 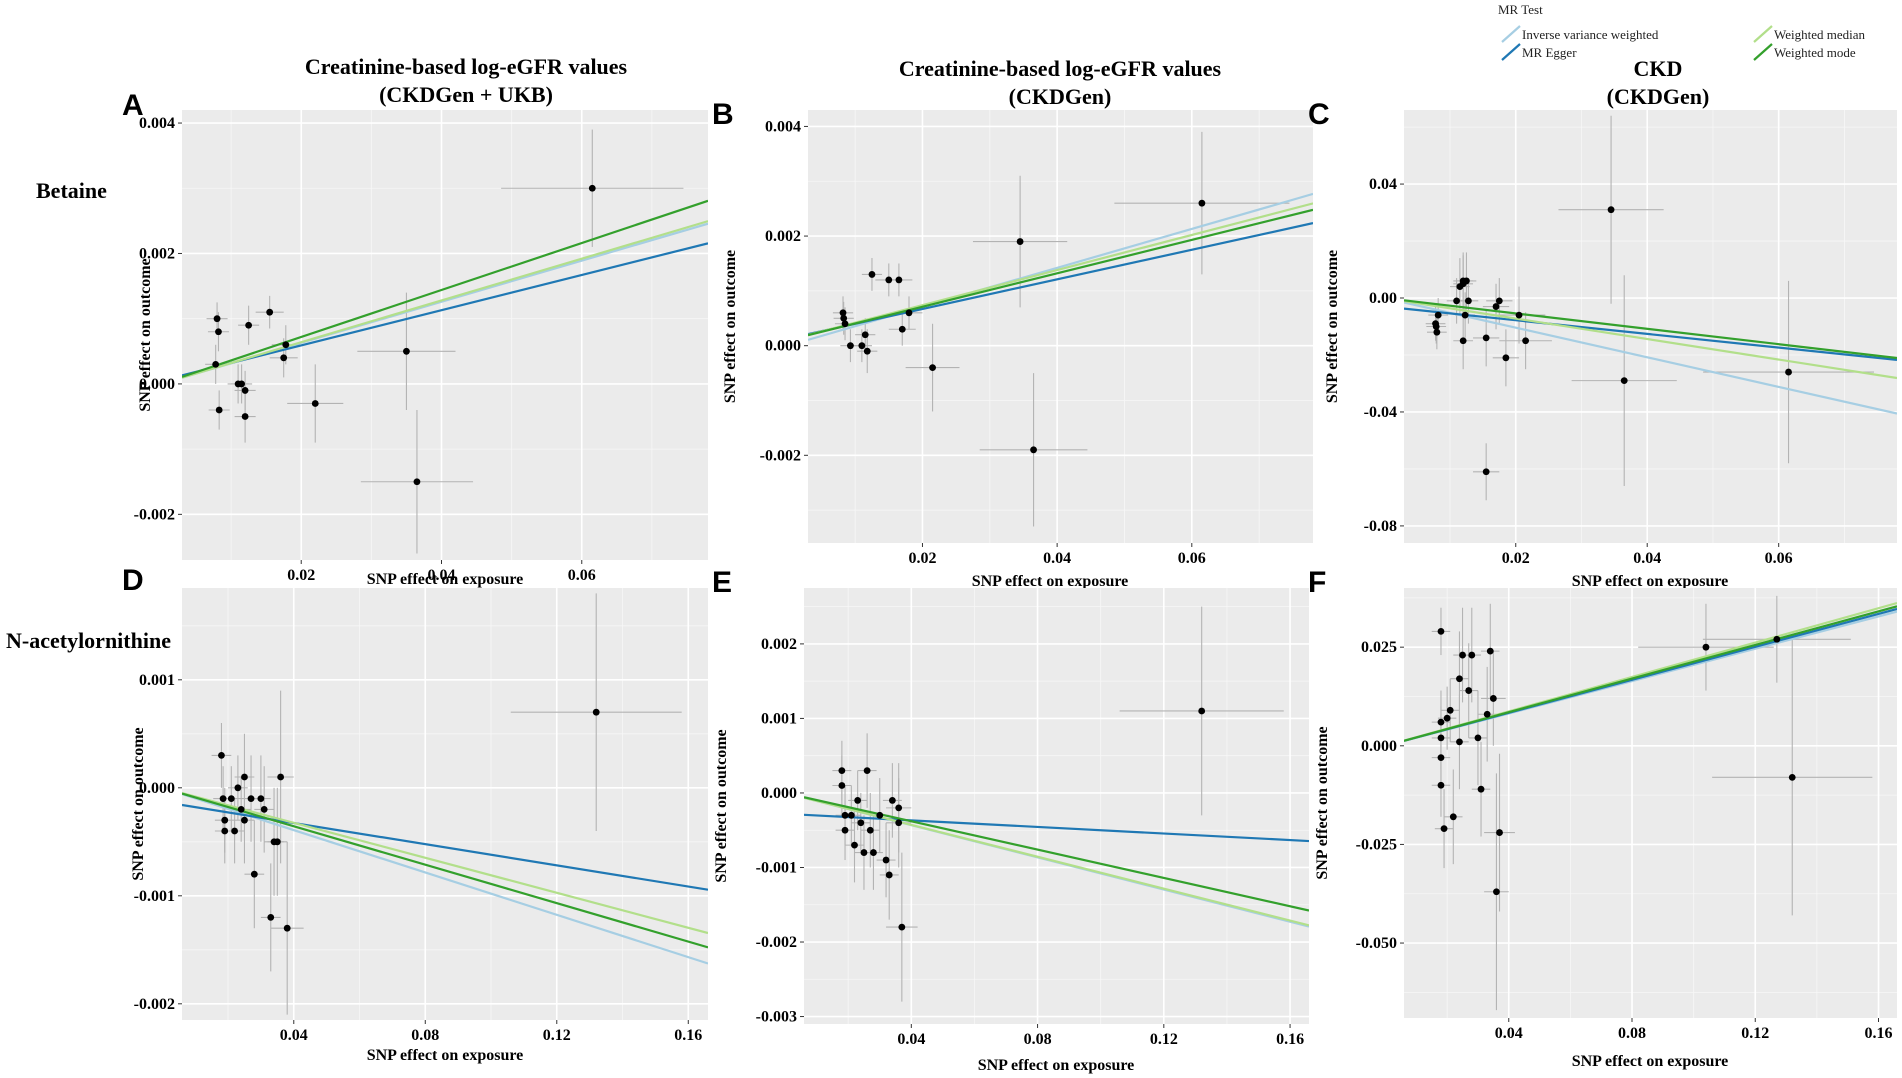 I want to click on regression-line-weighted-median, so click(x=445, y=299).